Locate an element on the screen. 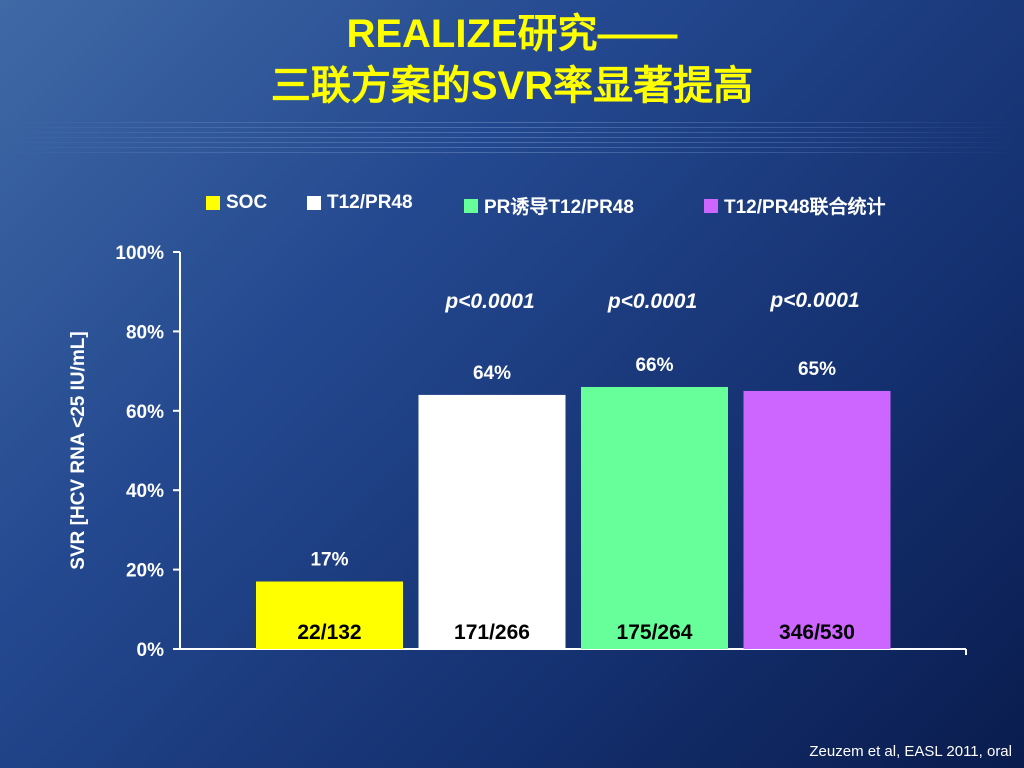 This screenshot has height=768, width=1024. legend-item-t12pr48: T12/PR48 is located at coordinates (360, 203).